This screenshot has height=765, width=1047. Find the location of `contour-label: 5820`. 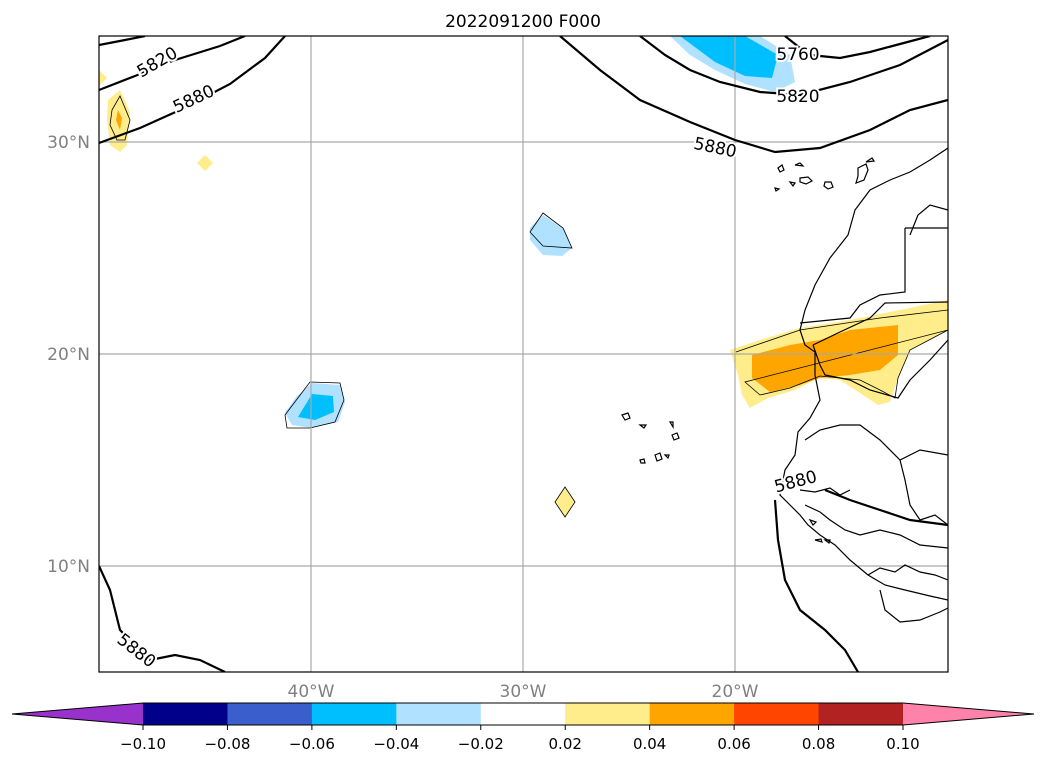

contour-label: 5820 is located at coordinates (797, 97).